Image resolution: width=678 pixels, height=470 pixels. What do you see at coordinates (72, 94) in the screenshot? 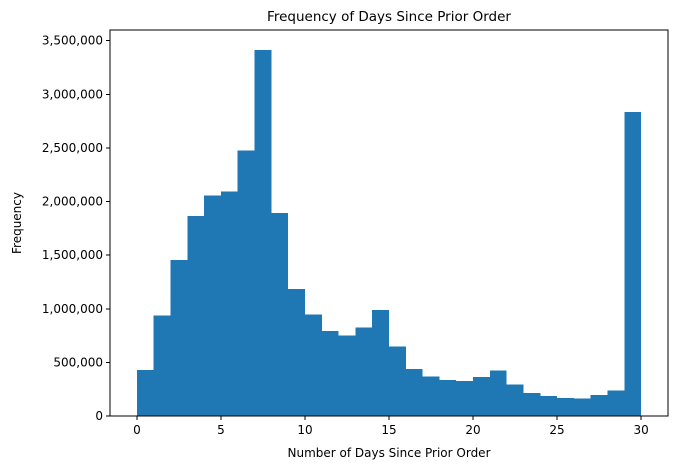
I see `y-tick-label: 3,000,000` at bounding box center [72, 94].